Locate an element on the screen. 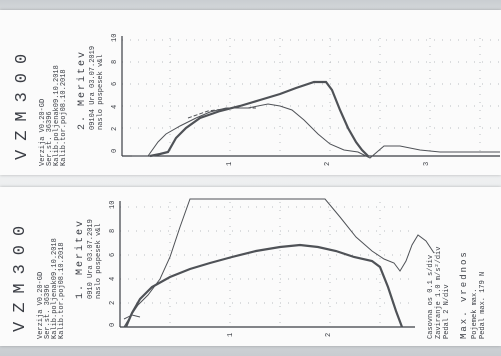 This screenshot has width=501, height=356. x-tick-labels: 1 2 is located at coordinates (280, 335).